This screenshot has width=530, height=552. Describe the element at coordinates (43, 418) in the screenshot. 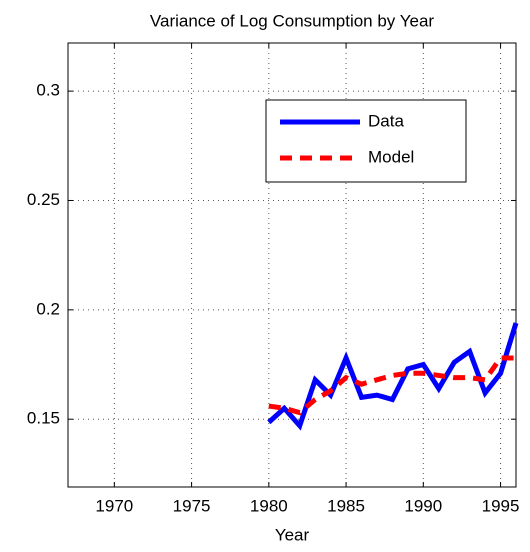

I see `y-tick-label: 0.15` at that location.